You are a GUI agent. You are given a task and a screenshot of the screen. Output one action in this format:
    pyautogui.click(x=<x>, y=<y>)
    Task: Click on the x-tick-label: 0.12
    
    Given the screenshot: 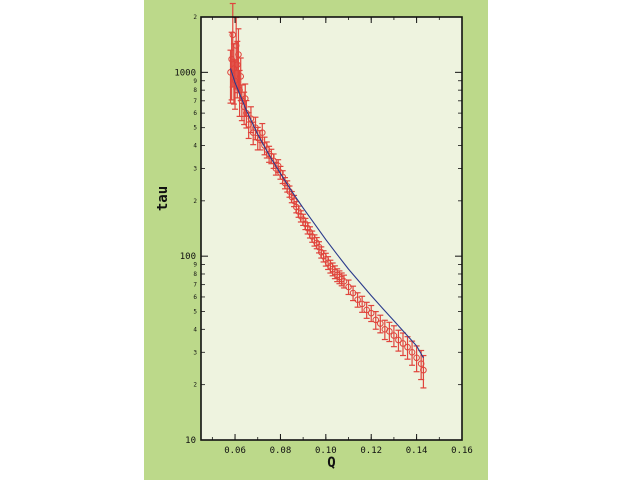 What is the action you would take?
    pyautogui.click(x=371, y=451)
    